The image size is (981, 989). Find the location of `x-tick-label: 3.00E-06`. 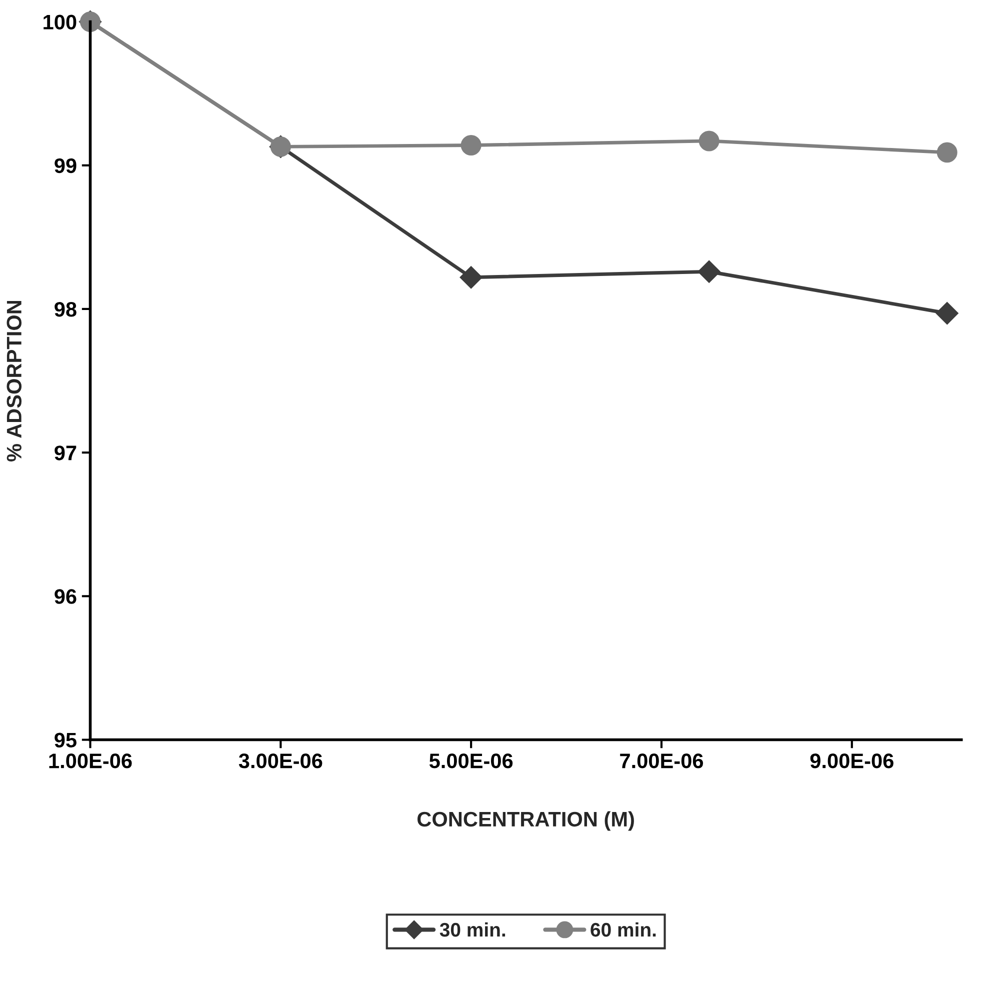

x-tick-label: 3.00E-06 is located at coordinates (280, 761).